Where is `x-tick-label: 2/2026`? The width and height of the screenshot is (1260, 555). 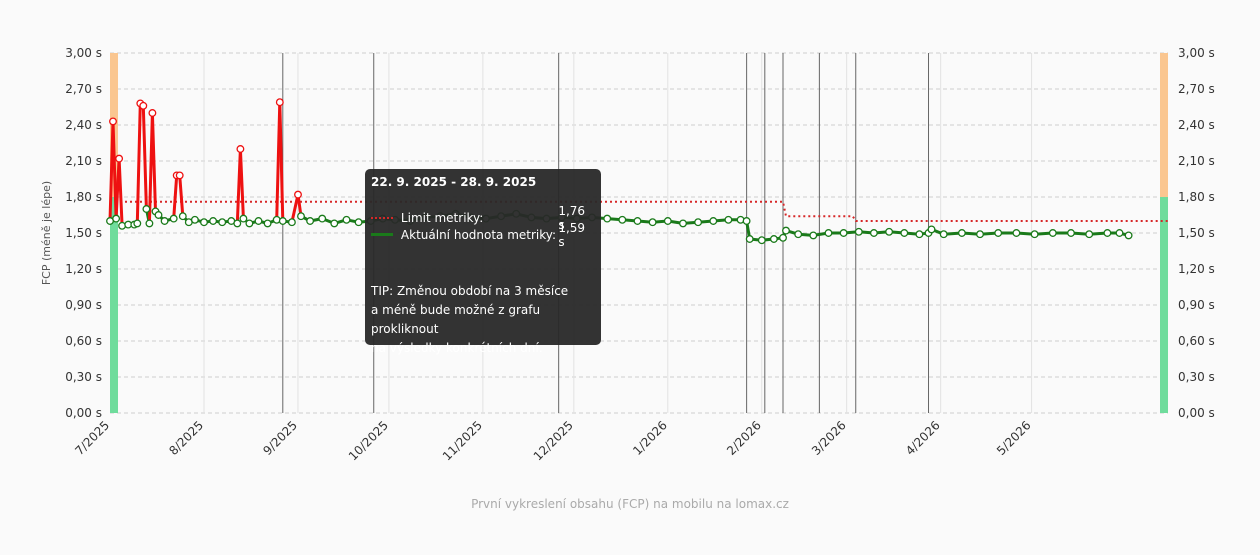
x-tick-label: 2/2026 is located at coordinates (744, 438).